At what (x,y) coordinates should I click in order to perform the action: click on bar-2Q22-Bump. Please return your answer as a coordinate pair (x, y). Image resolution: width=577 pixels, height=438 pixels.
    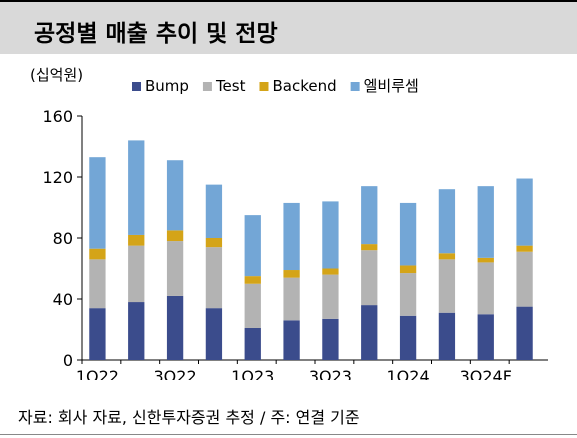
    Looking at the image, I should click on (136, 331).